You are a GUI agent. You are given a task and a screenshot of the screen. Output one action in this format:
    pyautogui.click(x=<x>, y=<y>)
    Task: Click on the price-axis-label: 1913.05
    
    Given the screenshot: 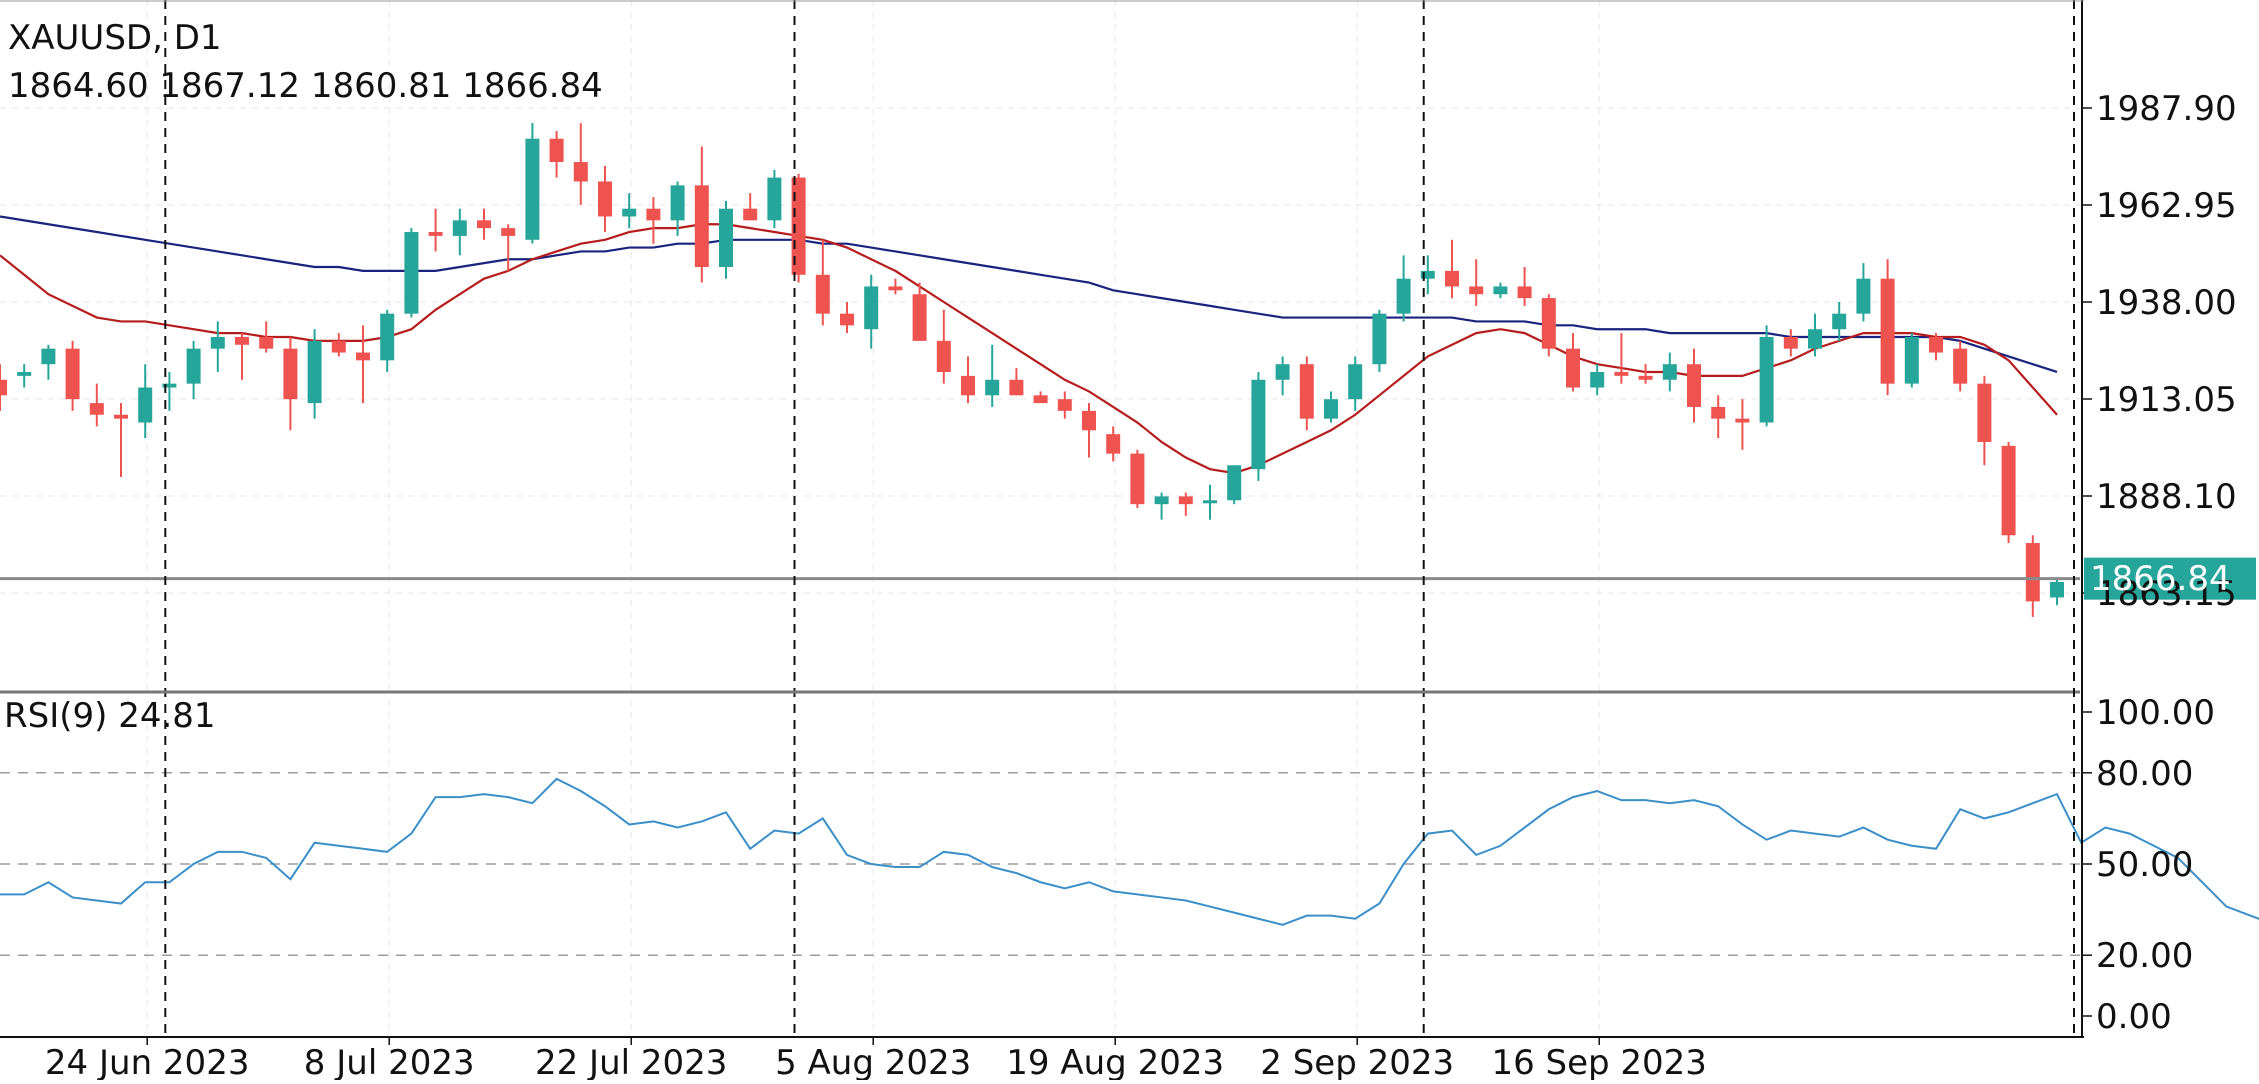 What is the action you would take?
    pyautogui.click(x=2166, y=400)
    